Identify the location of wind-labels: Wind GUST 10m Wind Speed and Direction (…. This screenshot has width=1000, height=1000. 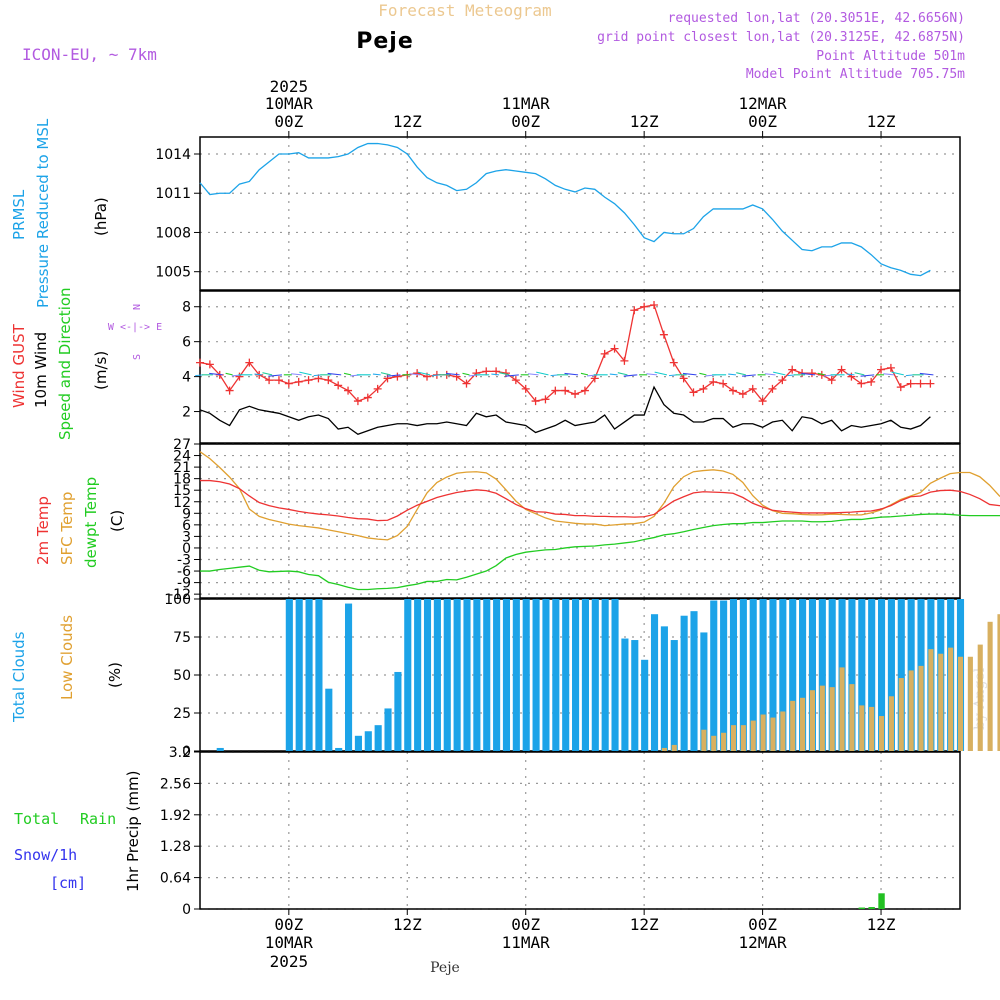
(86, 363).